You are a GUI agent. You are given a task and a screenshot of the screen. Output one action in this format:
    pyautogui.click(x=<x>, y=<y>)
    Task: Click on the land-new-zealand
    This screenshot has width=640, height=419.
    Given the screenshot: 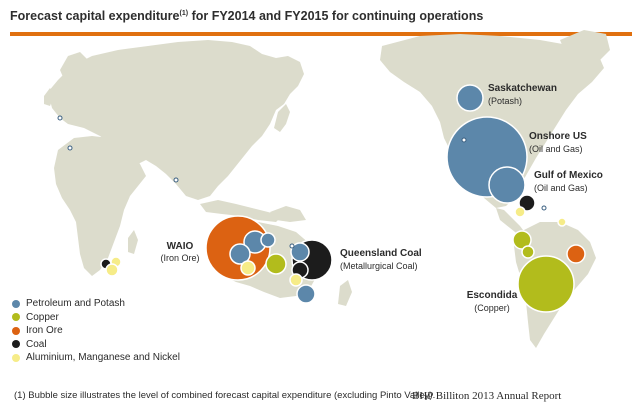 What is the action you would take?
    pyautogui.click(x=345, y=293)
    